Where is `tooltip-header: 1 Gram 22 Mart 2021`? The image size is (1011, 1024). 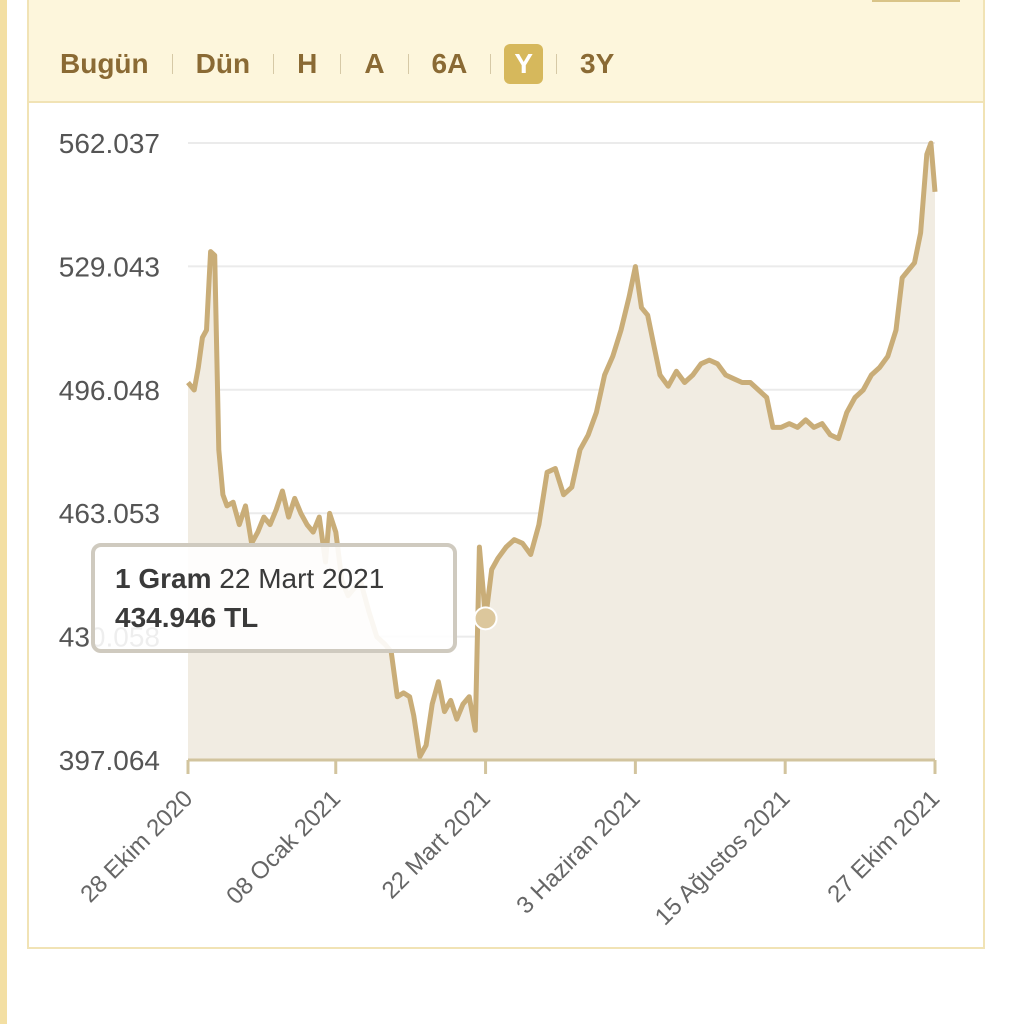 tooltip-header: 1 Gram 22 Mart 2021 is located at coordinates (274, 579).